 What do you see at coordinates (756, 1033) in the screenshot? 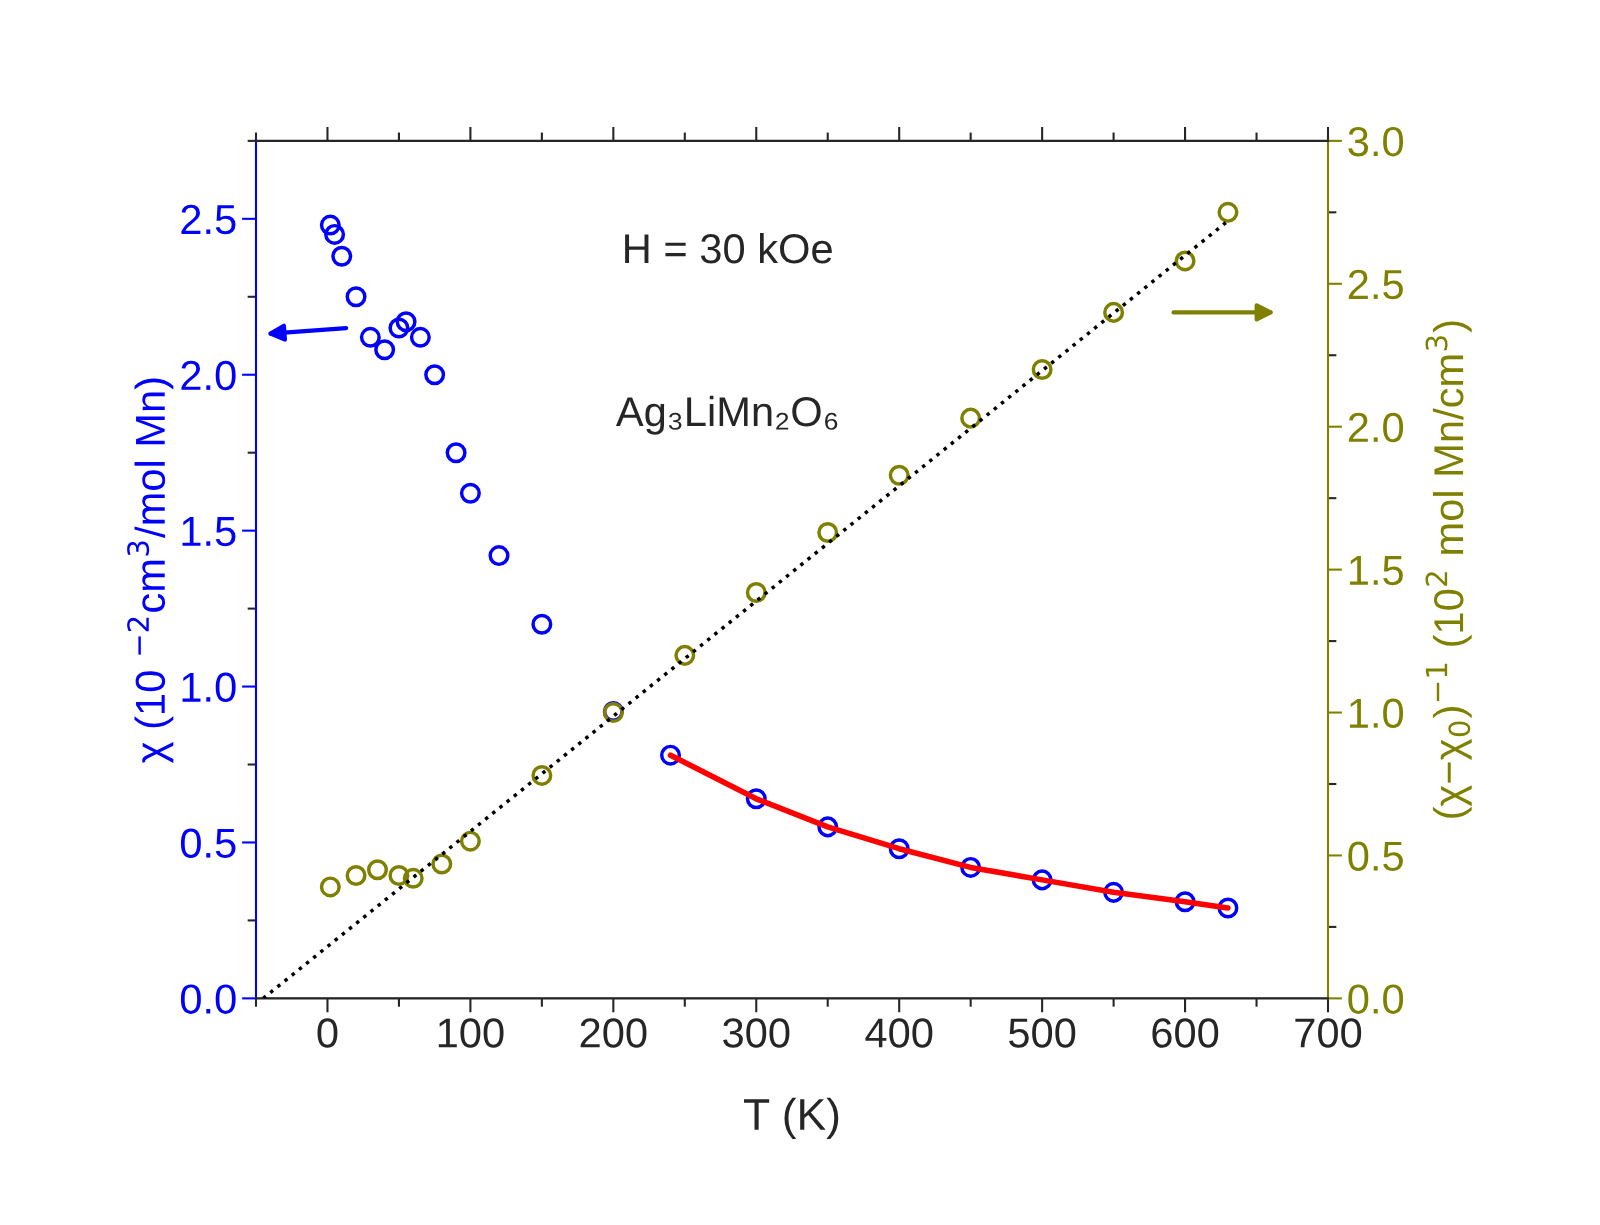
I see `x-tick-label: 300` at bounding box center [756, 1033].